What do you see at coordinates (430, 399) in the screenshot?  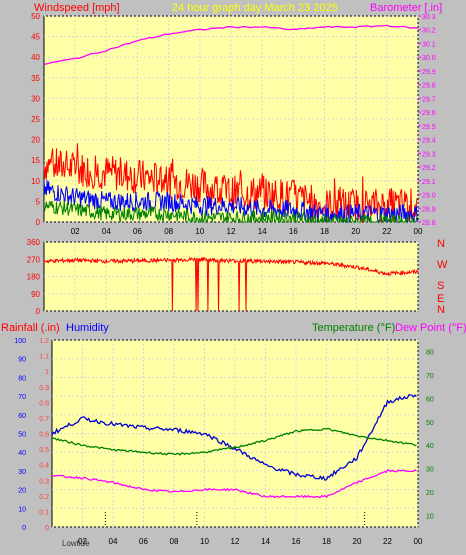 I see `temperature-tick-label: 60` at bounding box center [430, 399].